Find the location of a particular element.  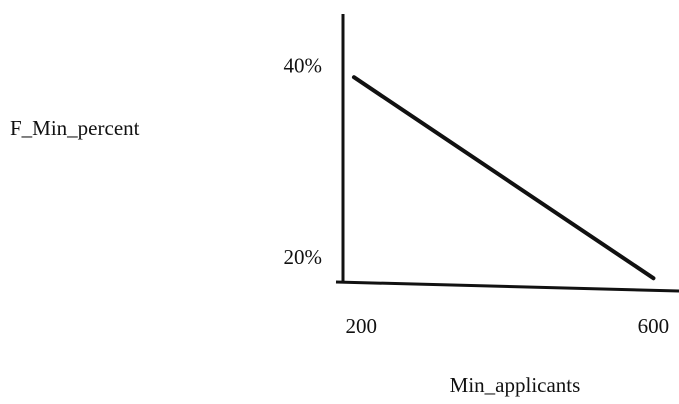

y-tick-label: 20% is located at coordinates (303, 257).